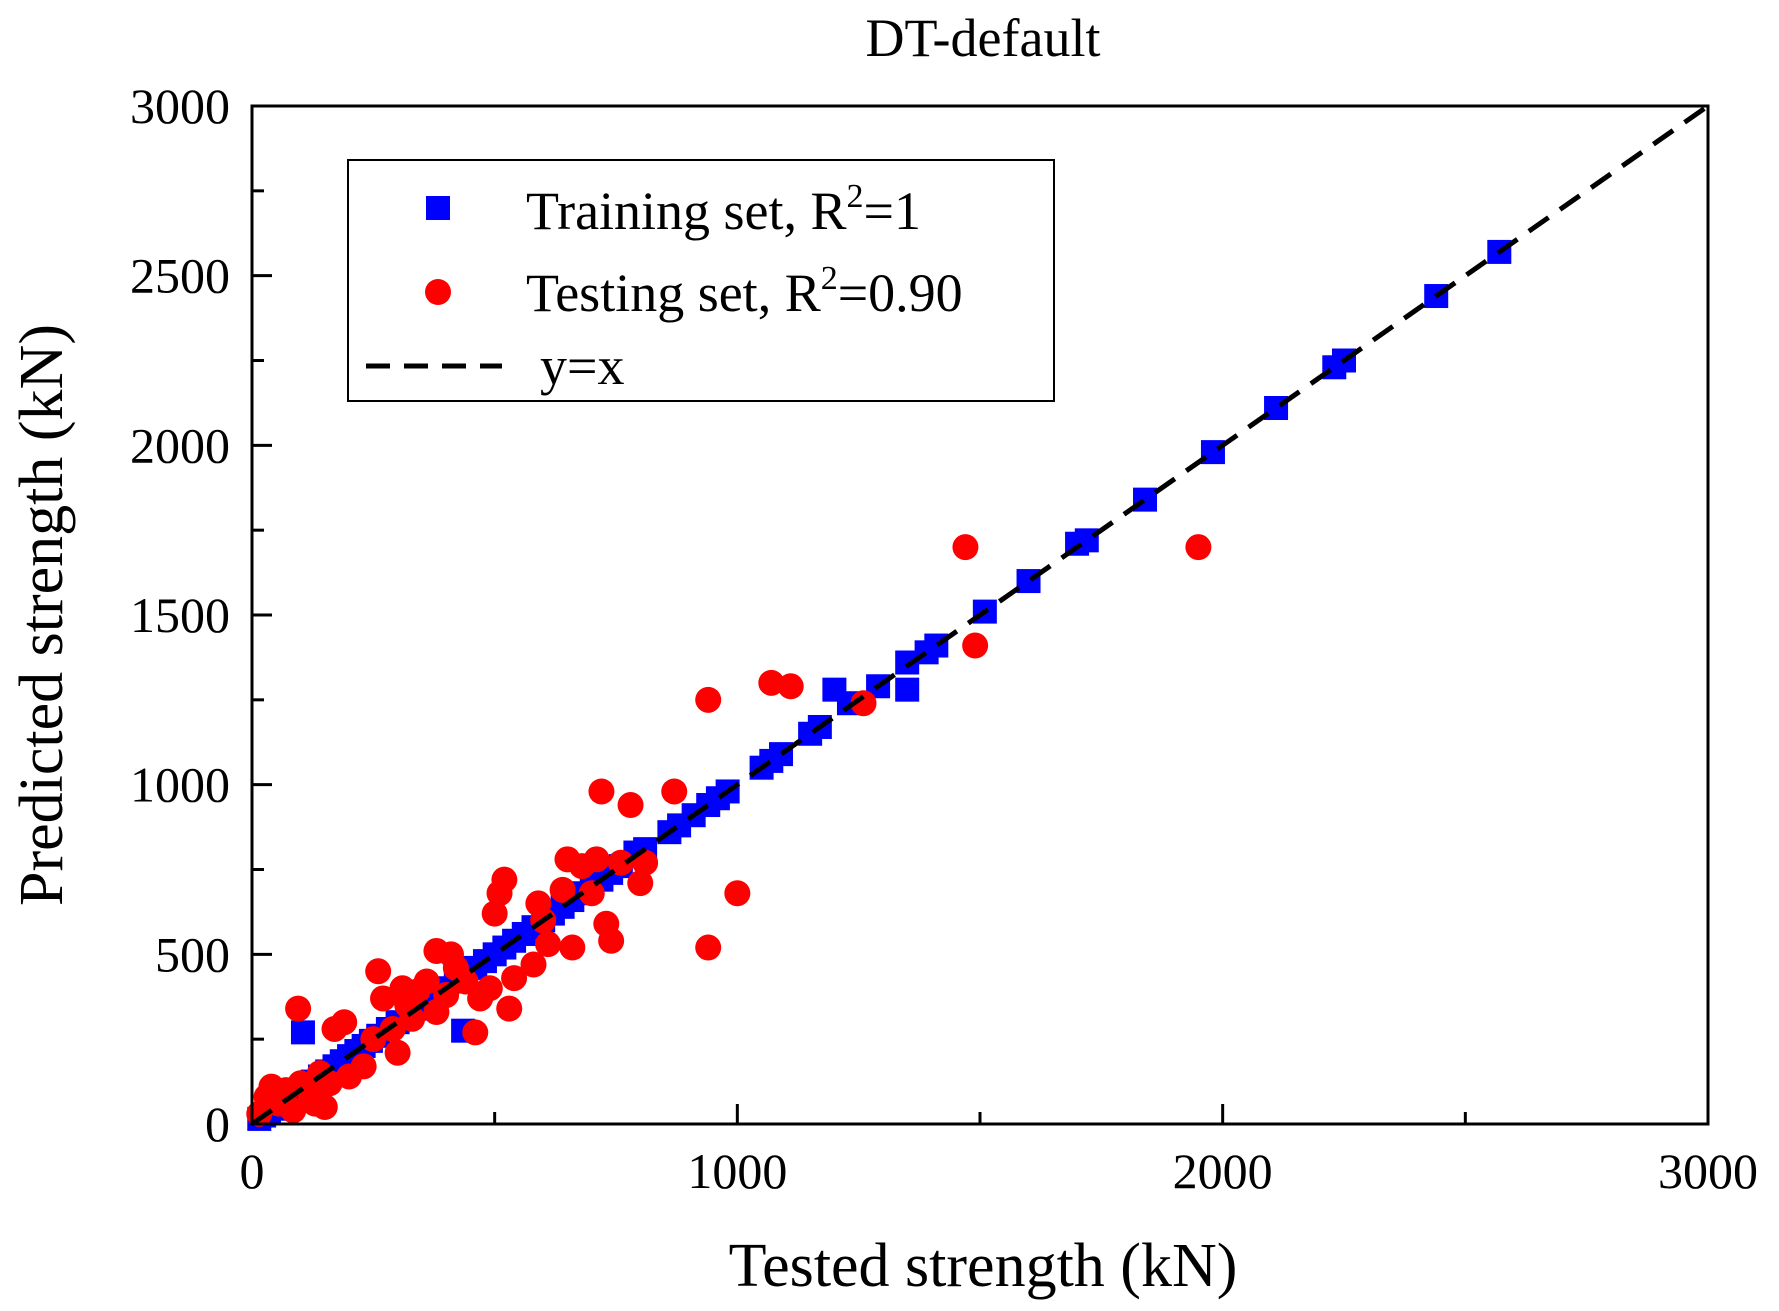 This screenshot has width=1779, height=1311. Describe the element at coordinates (180, 276) in the screenshot. I see `y-tick-label-2500: 2500` at that location.